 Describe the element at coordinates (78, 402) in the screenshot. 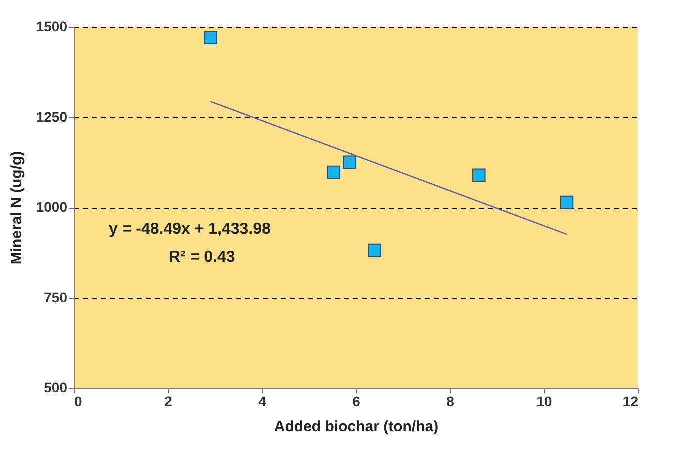

I see `x-tick-label: 0` at that location.